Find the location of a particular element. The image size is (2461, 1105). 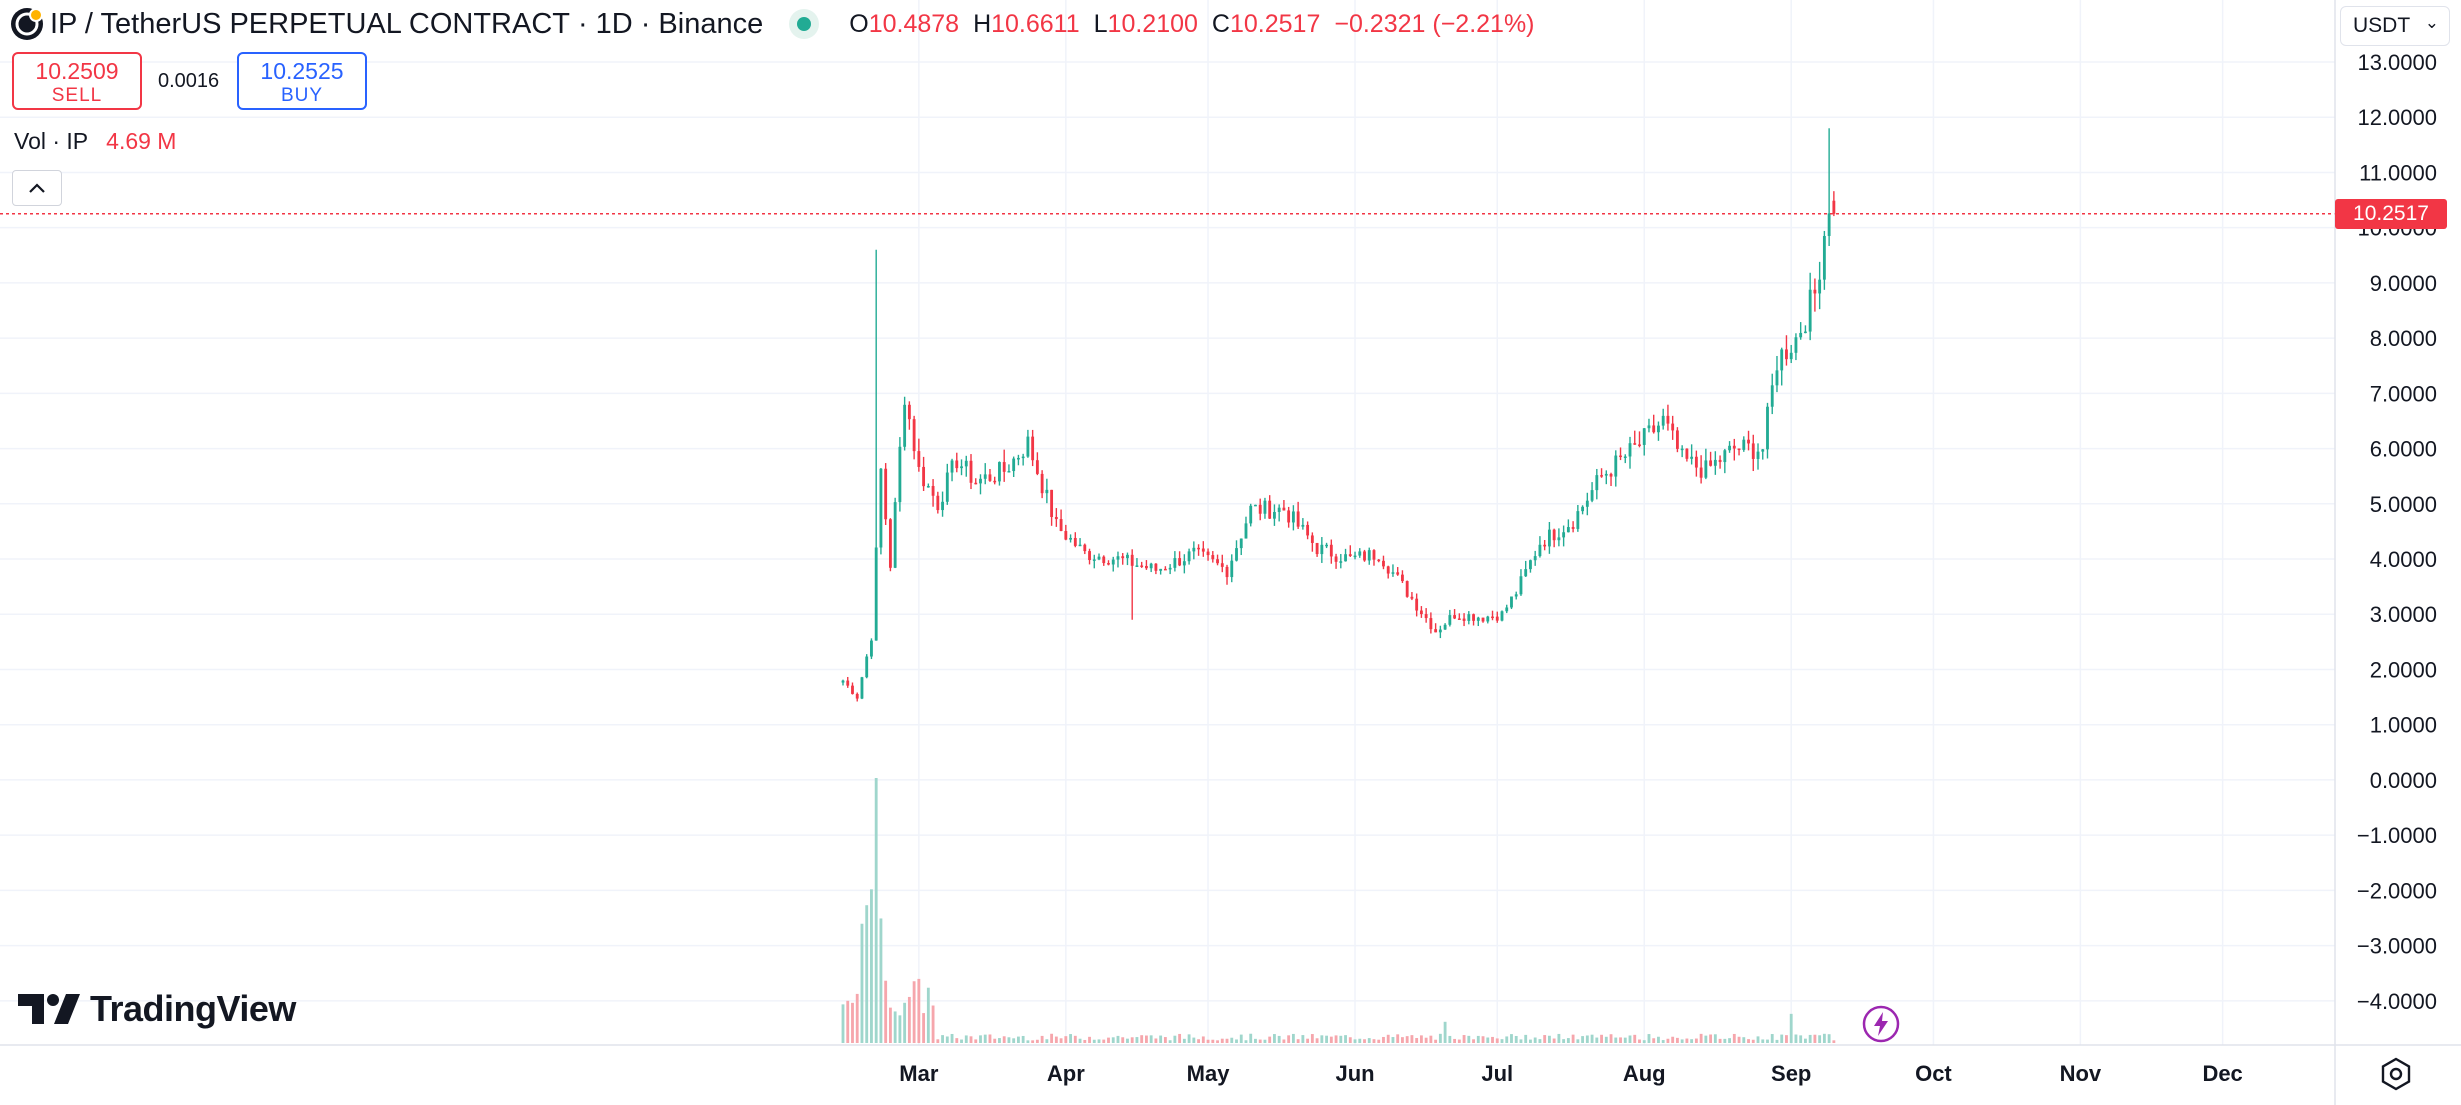

volume-label: Vol · IP is located at coordinates (51, 141).